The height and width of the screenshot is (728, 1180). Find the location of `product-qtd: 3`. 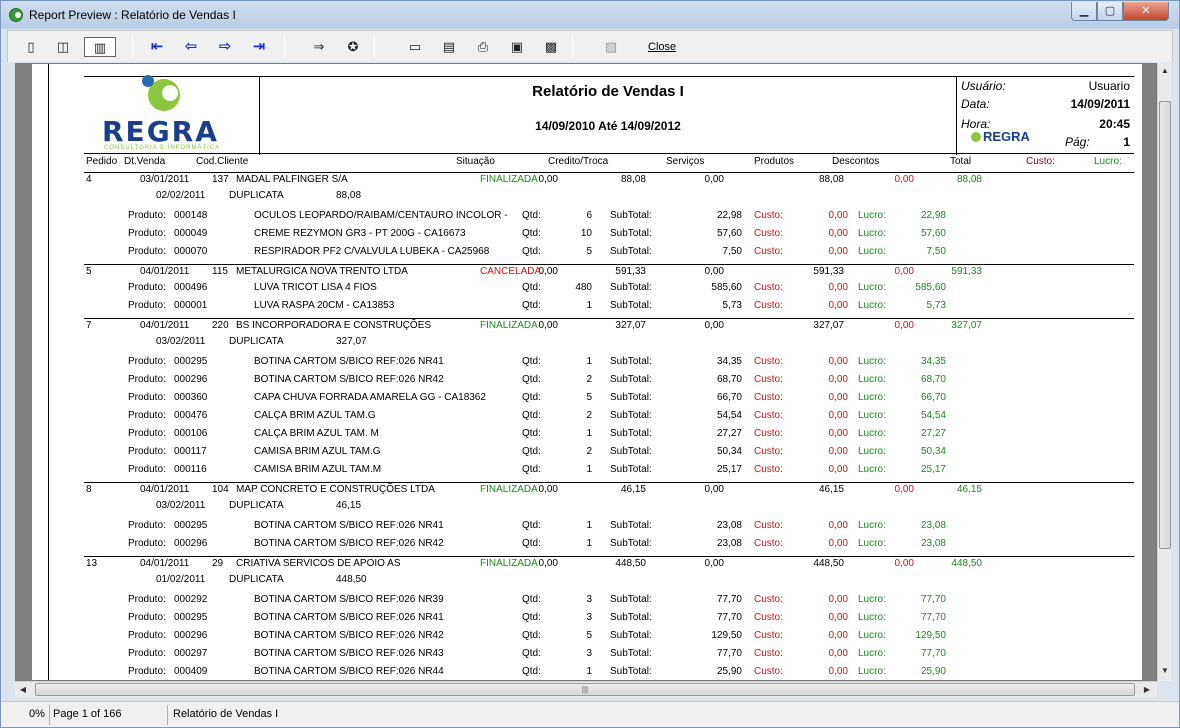

product-qtd: 3 is located at coordinates (589, 617).